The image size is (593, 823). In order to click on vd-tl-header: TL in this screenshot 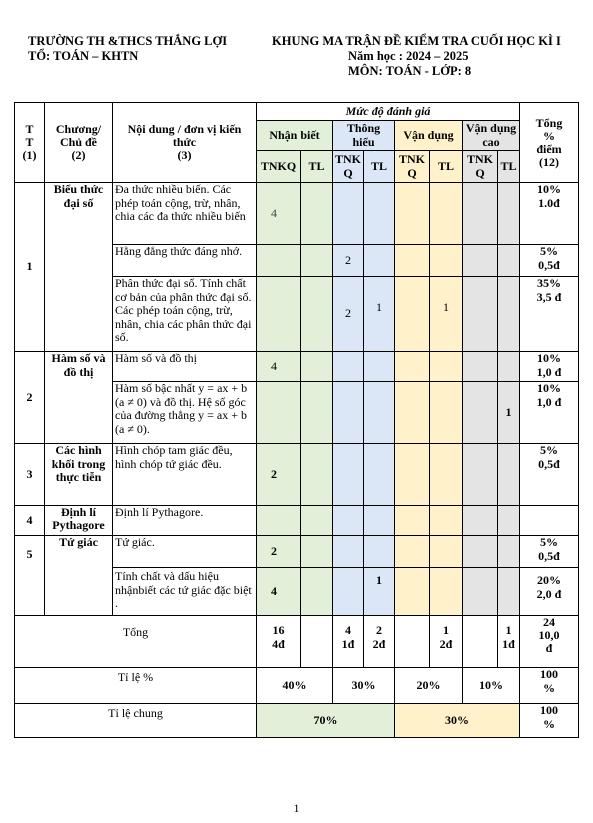, I will do `click(446, 166)`.